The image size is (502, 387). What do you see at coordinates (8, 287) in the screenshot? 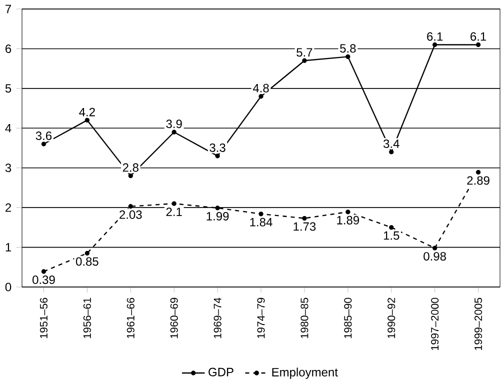
I see `y-tick-label: 0` at bounding box center [8, 287].